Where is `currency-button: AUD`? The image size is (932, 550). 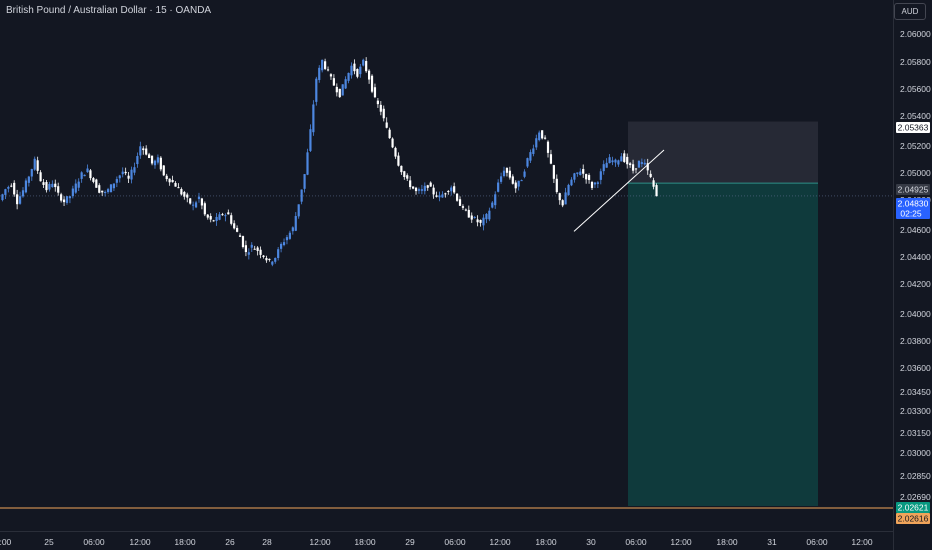 currency-button: AUD is located at coordinates (910, 11).